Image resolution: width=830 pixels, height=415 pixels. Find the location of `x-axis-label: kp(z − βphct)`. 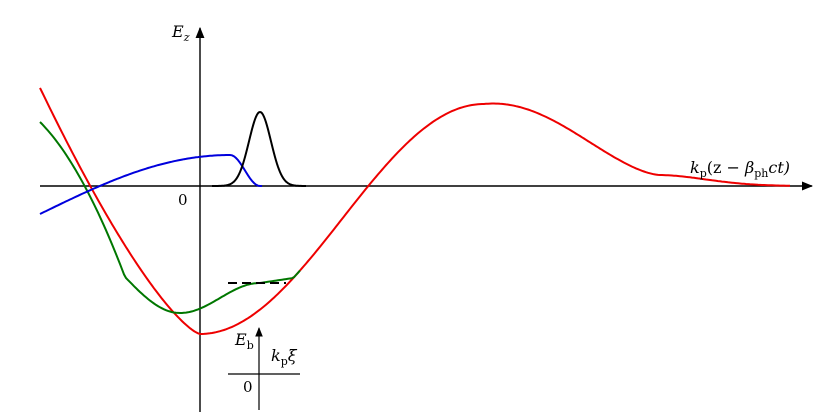

x-axis-label: kp(z − βphct) is located at coordinates (740, 169).